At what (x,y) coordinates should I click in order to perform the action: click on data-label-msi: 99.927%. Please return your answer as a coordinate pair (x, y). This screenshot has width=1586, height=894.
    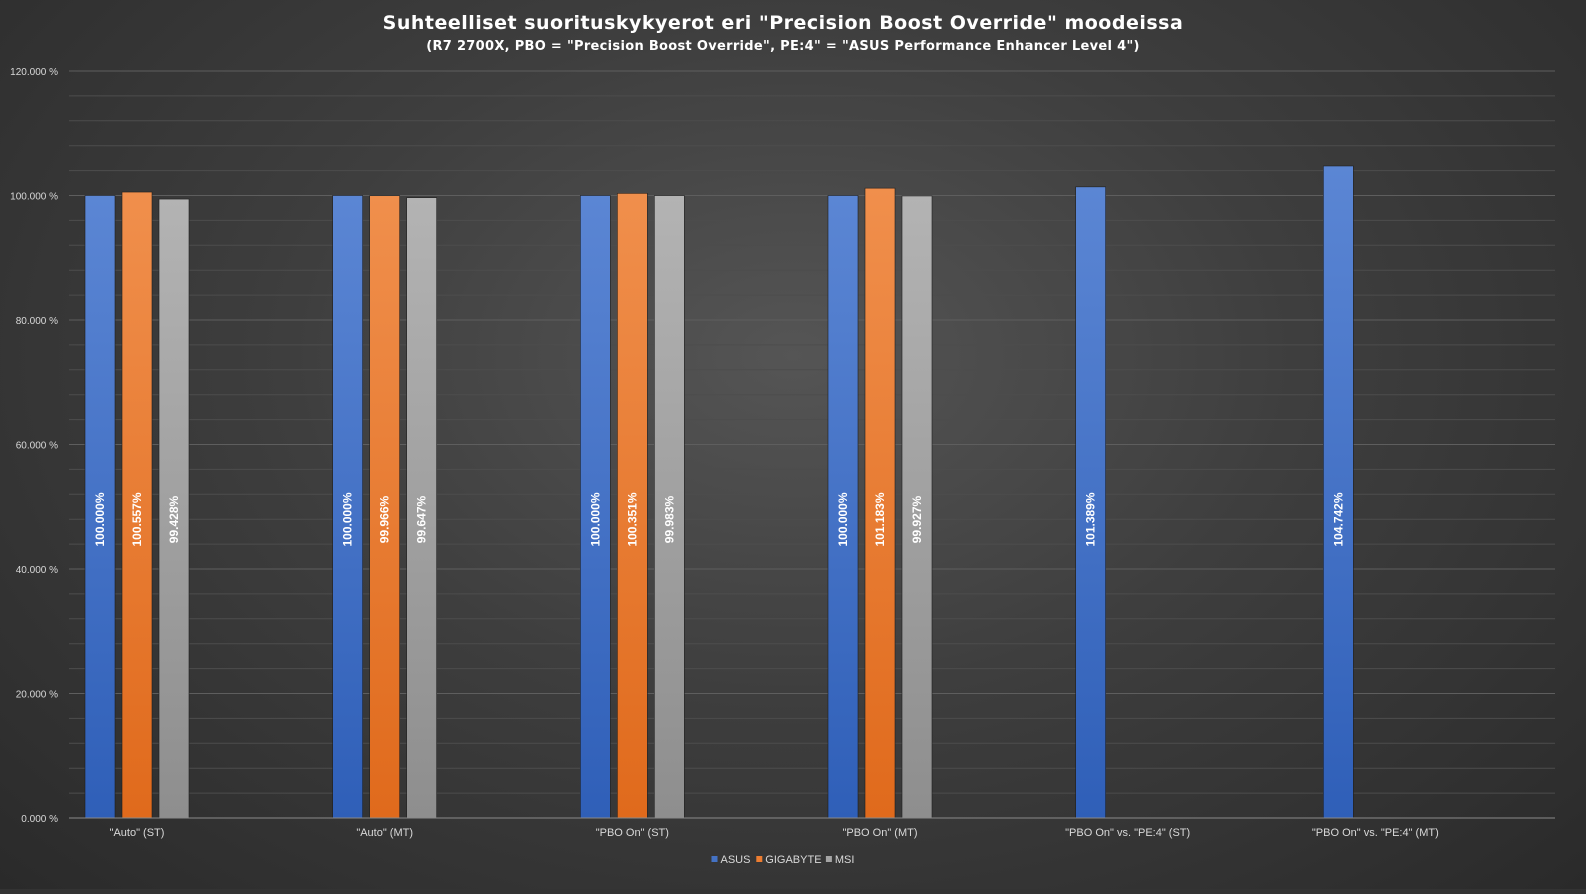
    Looking at the image, I should click on (917, 519).